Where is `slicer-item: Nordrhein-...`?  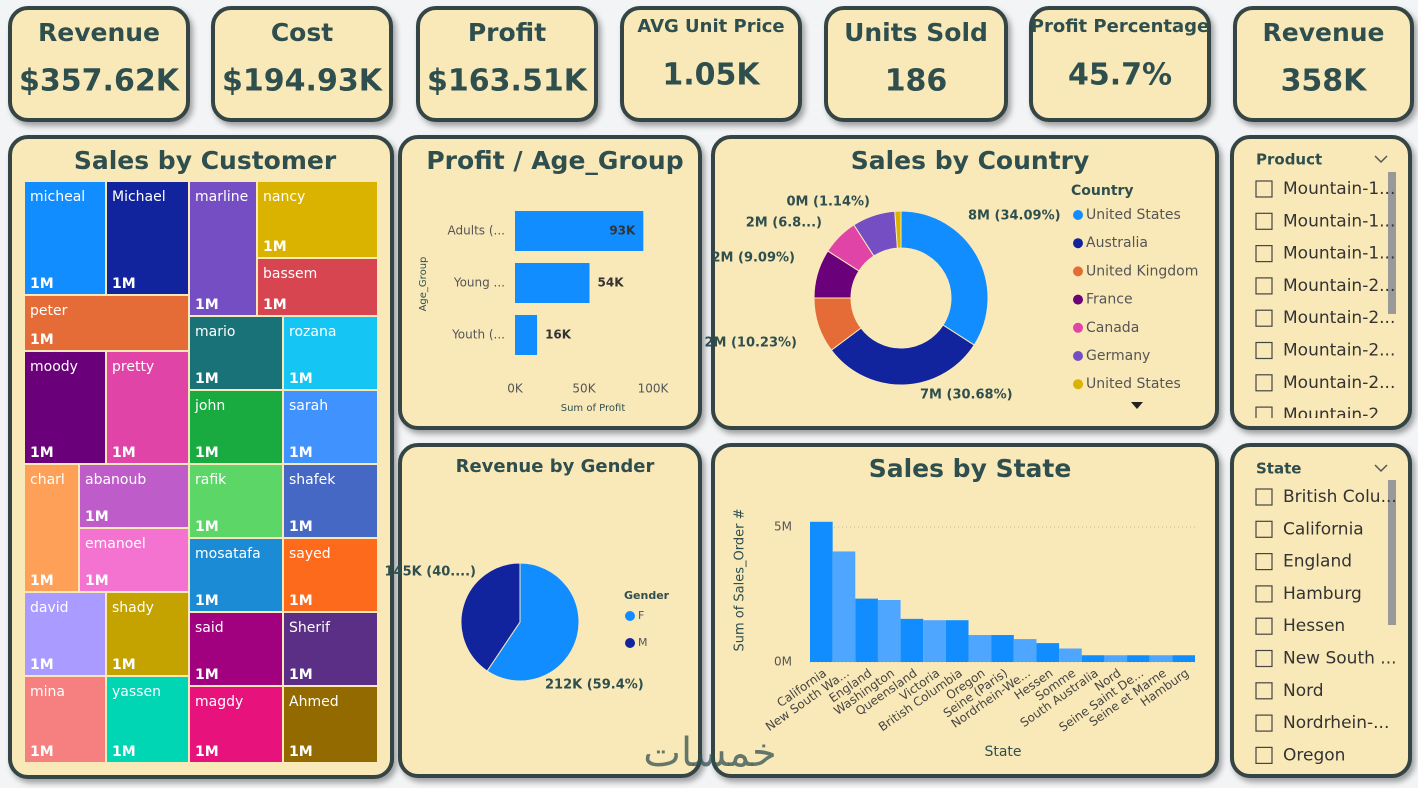 slicer-item: Nordrhein-... is located at coordinates (1336, 723).